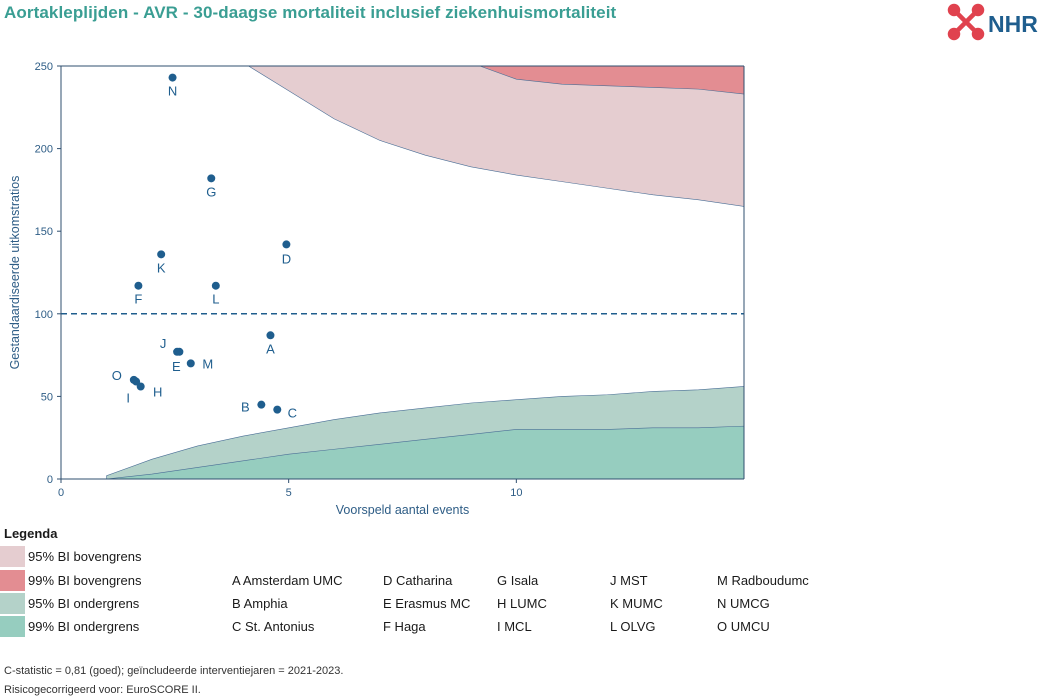 The height and width of the screenshot is (700, 1058). Describe the element at coordinates (163, 343) in the screenshot. I see `data-point-label-j: J` at that location.